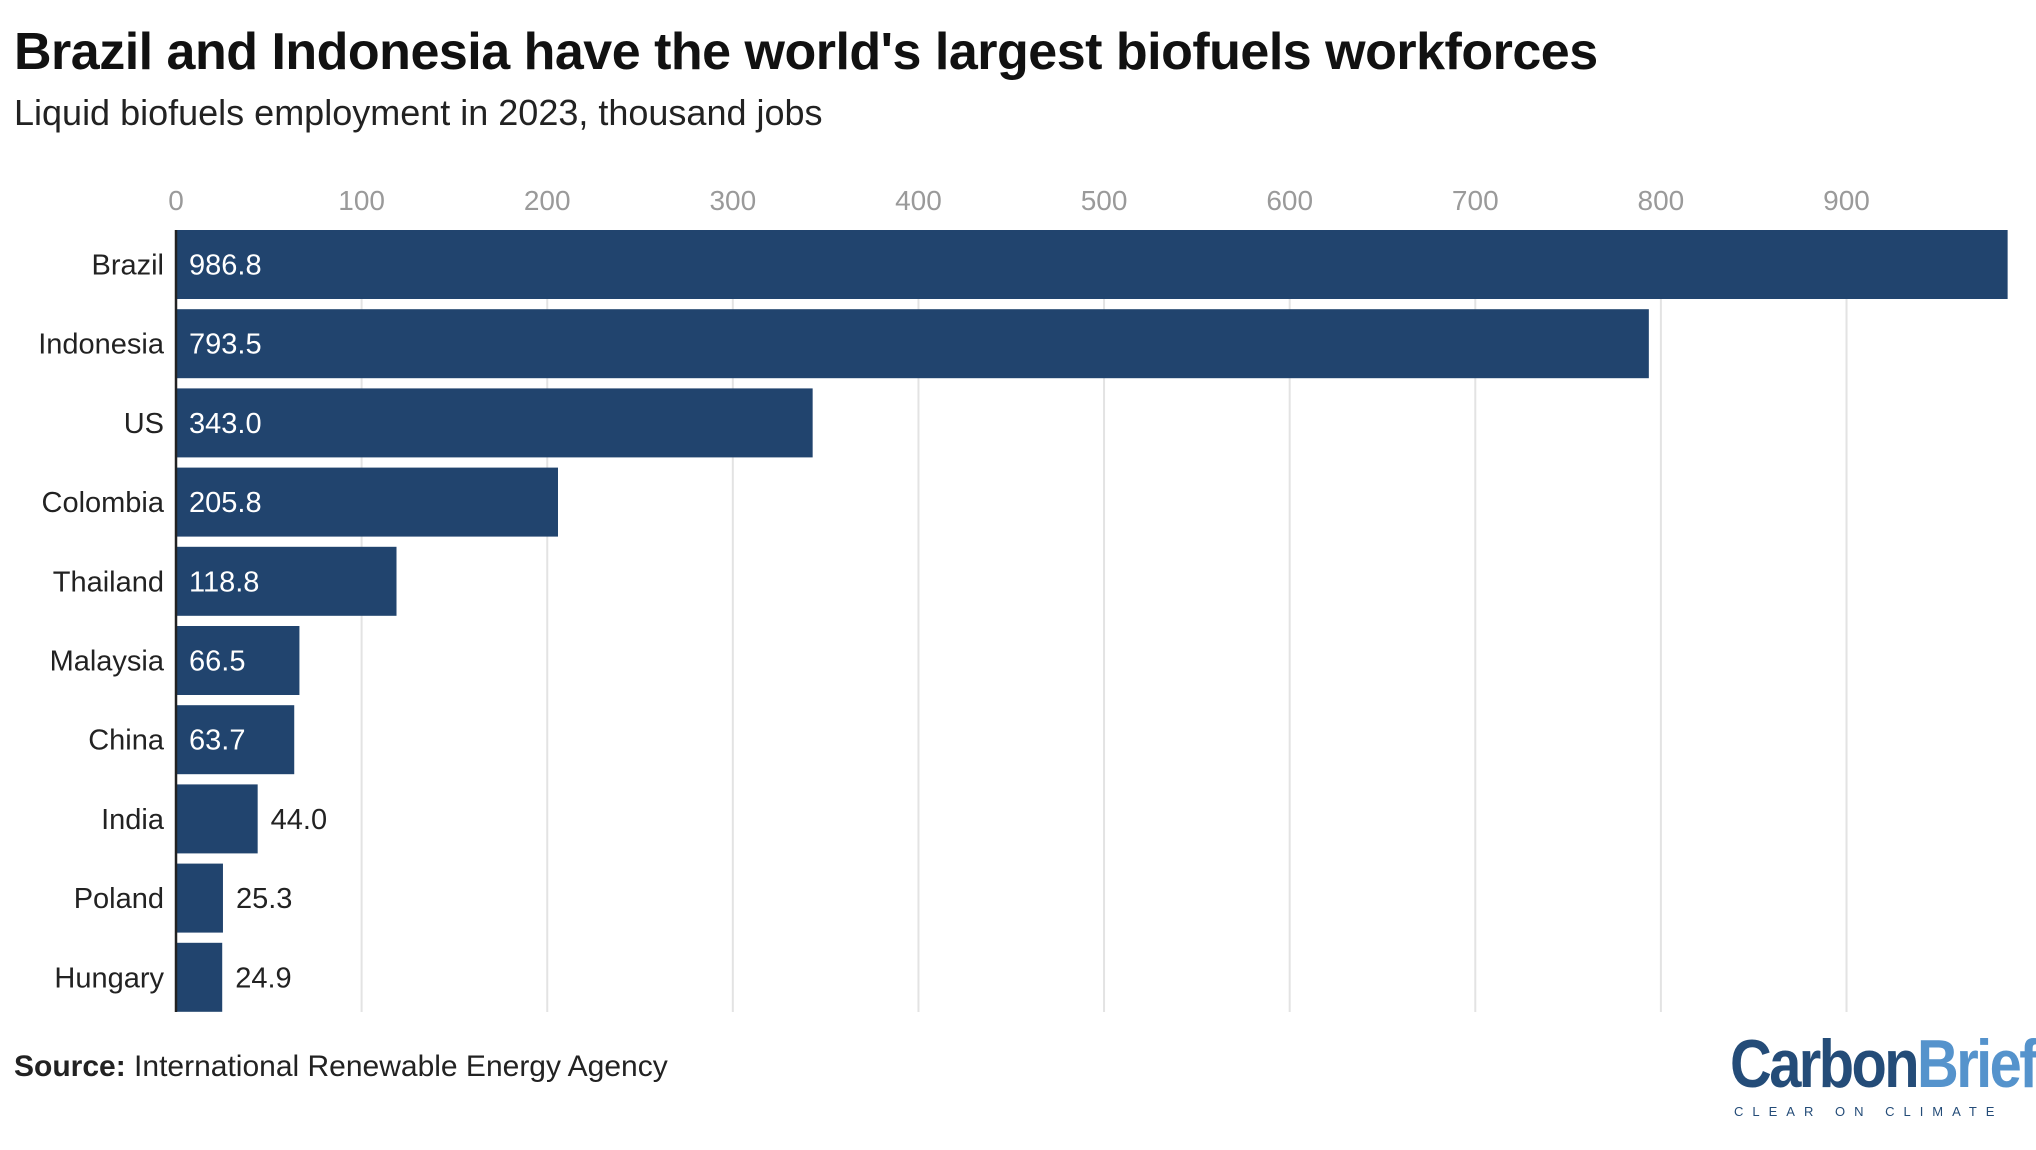 The image size is (2036, 1150). I want to click on value-label: 63.7, so click(217, 741).